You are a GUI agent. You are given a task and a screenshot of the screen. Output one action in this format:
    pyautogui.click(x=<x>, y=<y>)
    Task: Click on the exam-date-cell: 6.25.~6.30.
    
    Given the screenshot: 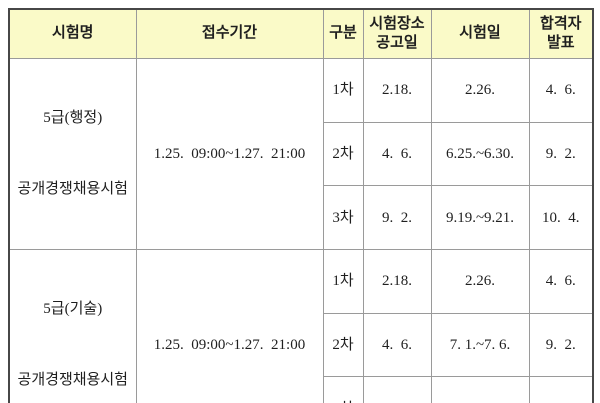 What is the action you would take?
    pyautogui.click(x=480, y=154)
    